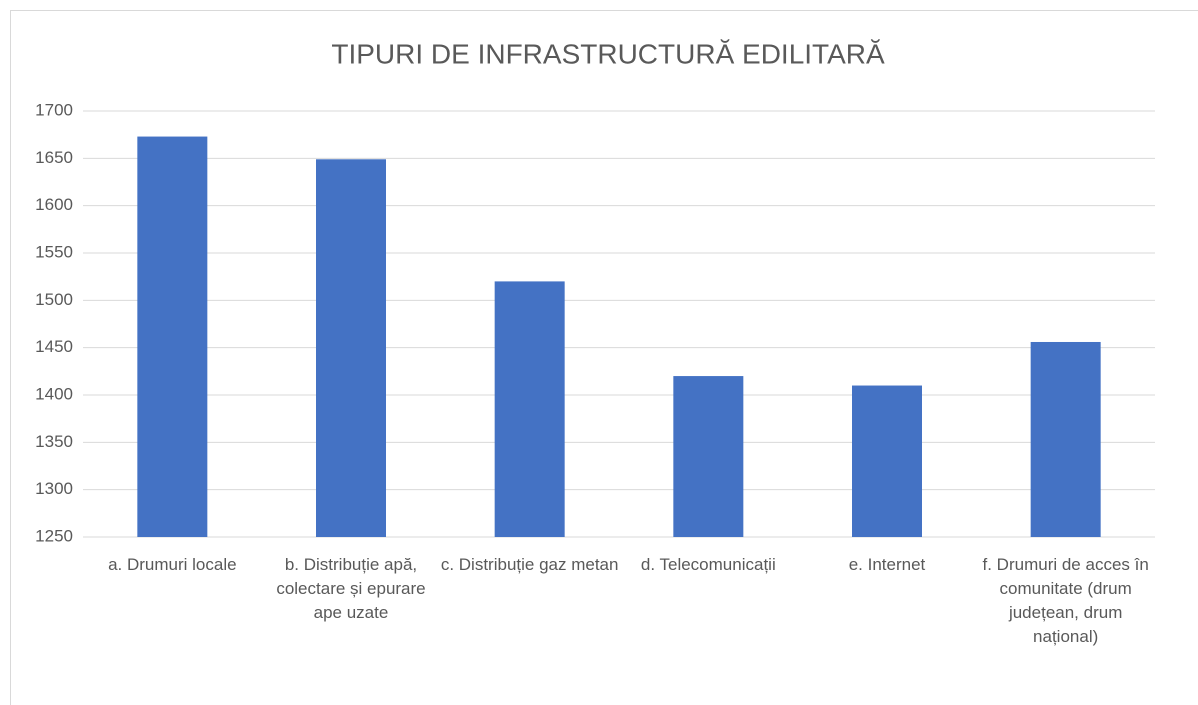 The width and height of the screenshot is (1198, 705). I want to click on y-tick-label: 1550, so click(54, 251).